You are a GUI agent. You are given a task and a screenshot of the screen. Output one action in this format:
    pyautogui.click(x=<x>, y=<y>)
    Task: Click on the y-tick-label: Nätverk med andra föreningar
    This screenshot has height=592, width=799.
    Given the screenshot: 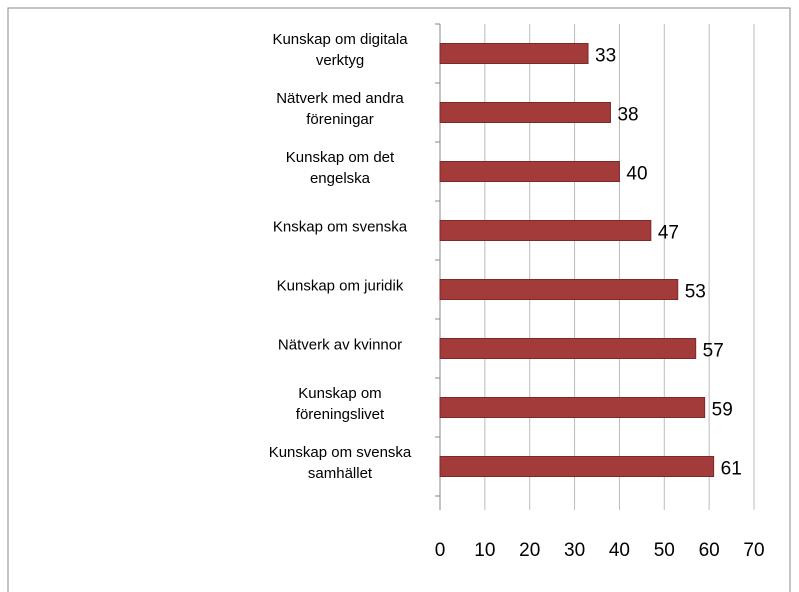 What is the action you would take?
    pyautogui.click(x=340, y=108)
    